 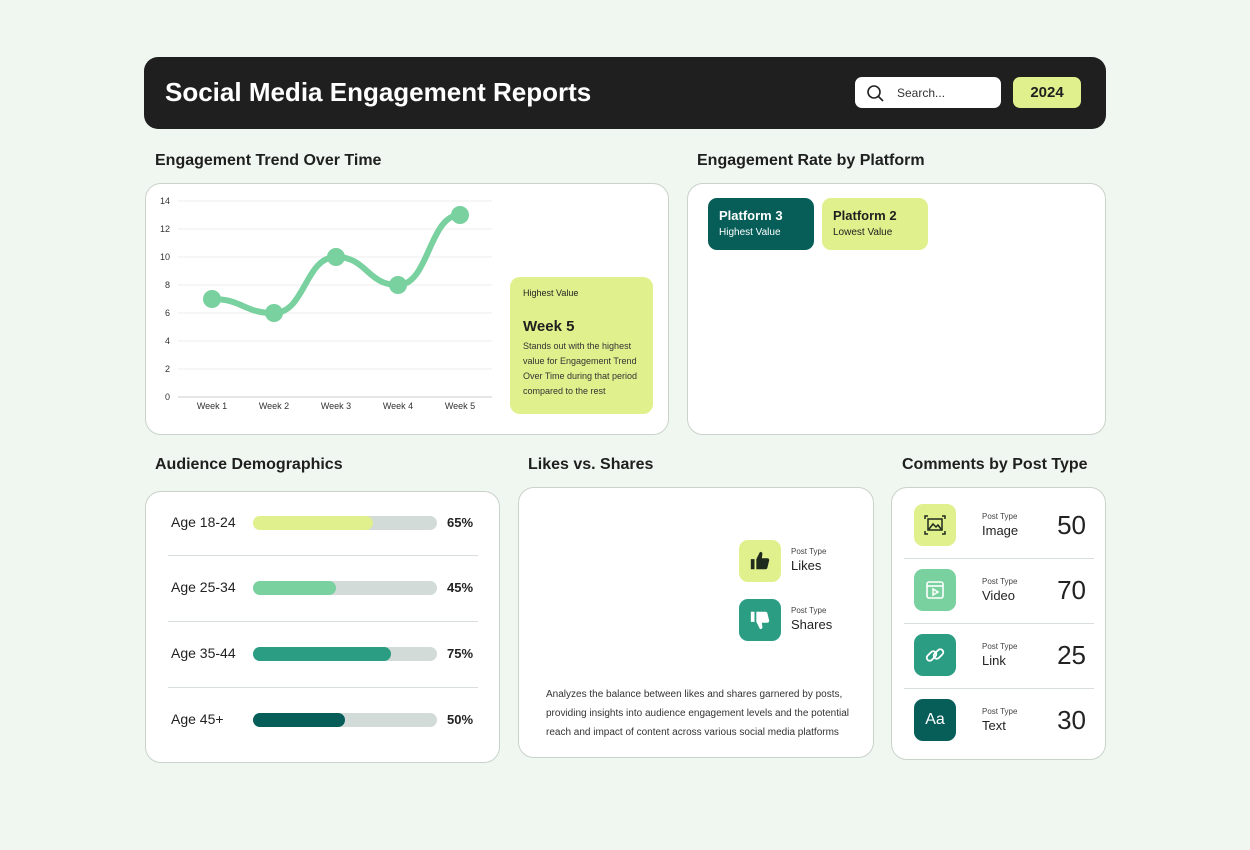 I want to click on highlight-label: Highest Value, so click(x=551, y=293).